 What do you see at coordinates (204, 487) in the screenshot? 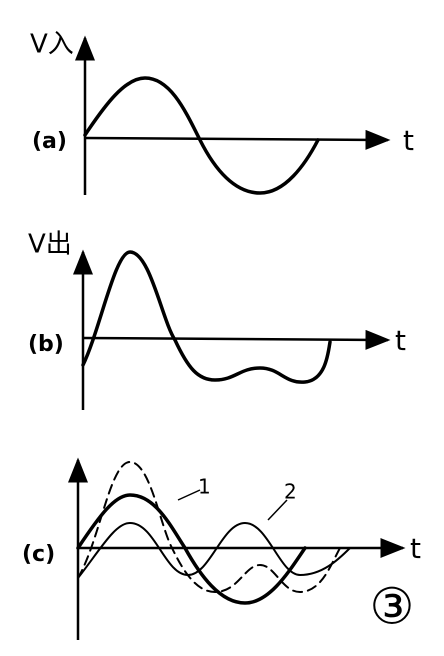
I see `curve-label: 1` at bounding box center [204, 487].